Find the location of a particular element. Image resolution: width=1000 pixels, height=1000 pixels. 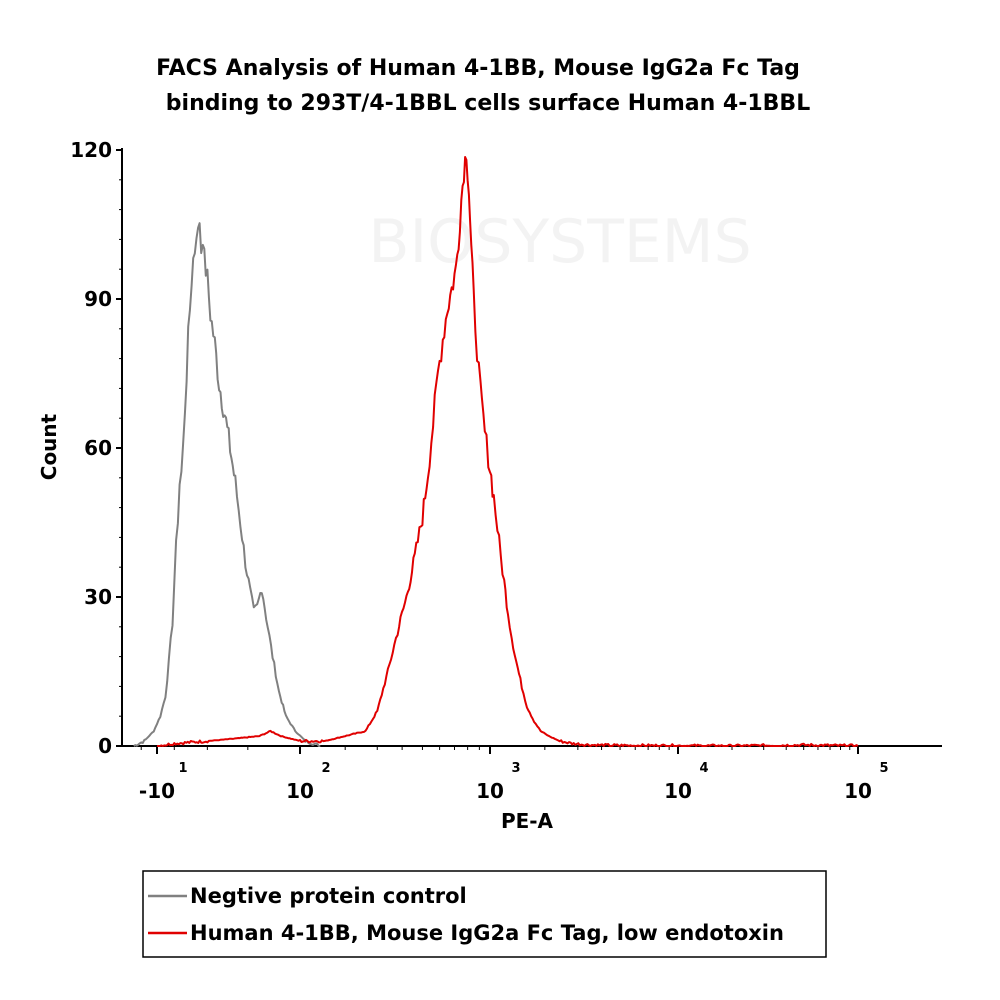

watermark-text: BIOSYSTEMS is located at coordinates (559, 242).